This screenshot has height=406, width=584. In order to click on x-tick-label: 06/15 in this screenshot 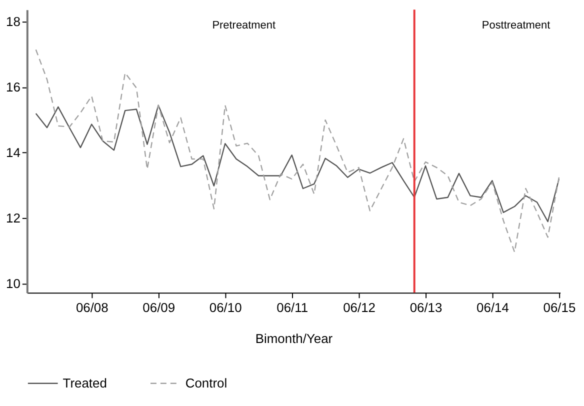, I will do `click(559, 308)`.